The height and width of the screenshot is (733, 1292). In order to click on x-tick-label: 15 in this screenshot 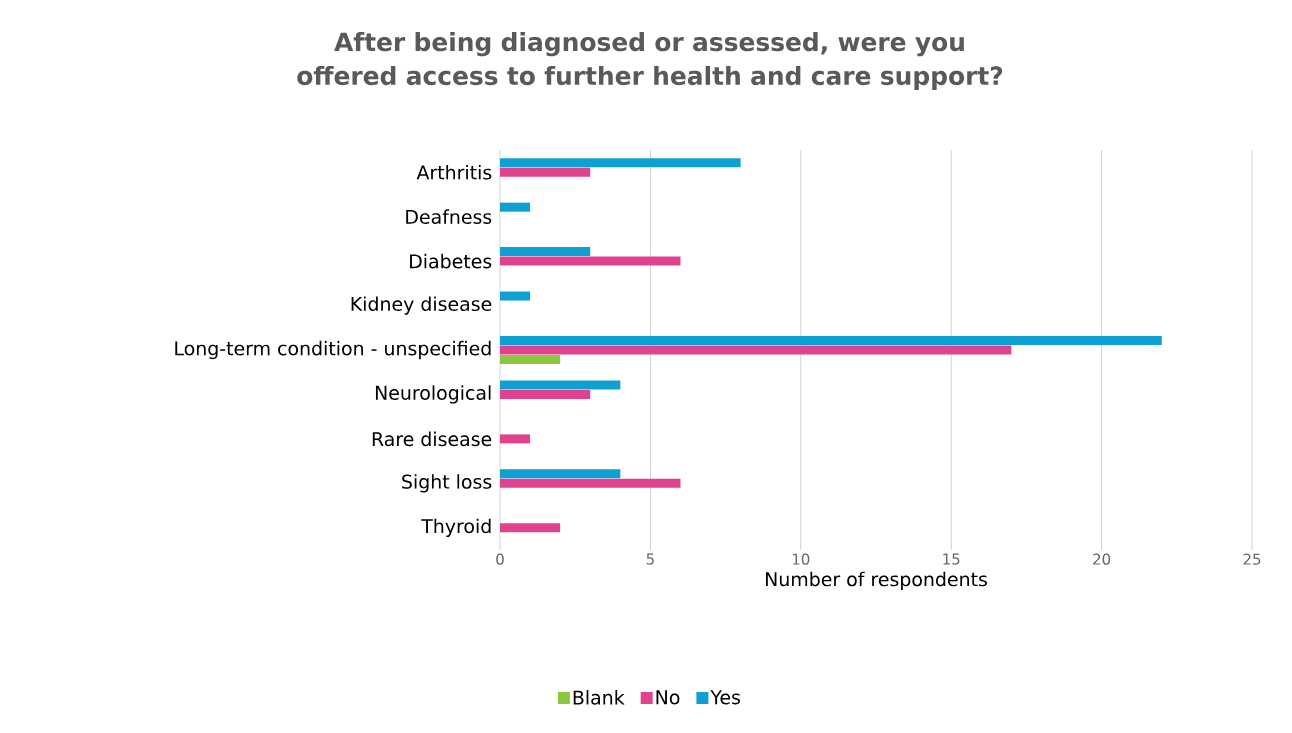, I will do `click(951, 559)`.